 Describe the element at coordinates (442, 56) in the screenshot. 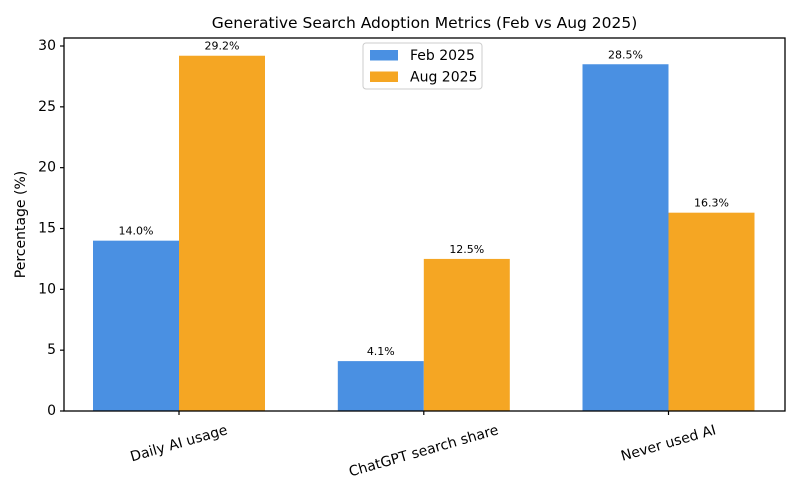

I see `legend-label-feb-2025: Feb 2025` at that location.